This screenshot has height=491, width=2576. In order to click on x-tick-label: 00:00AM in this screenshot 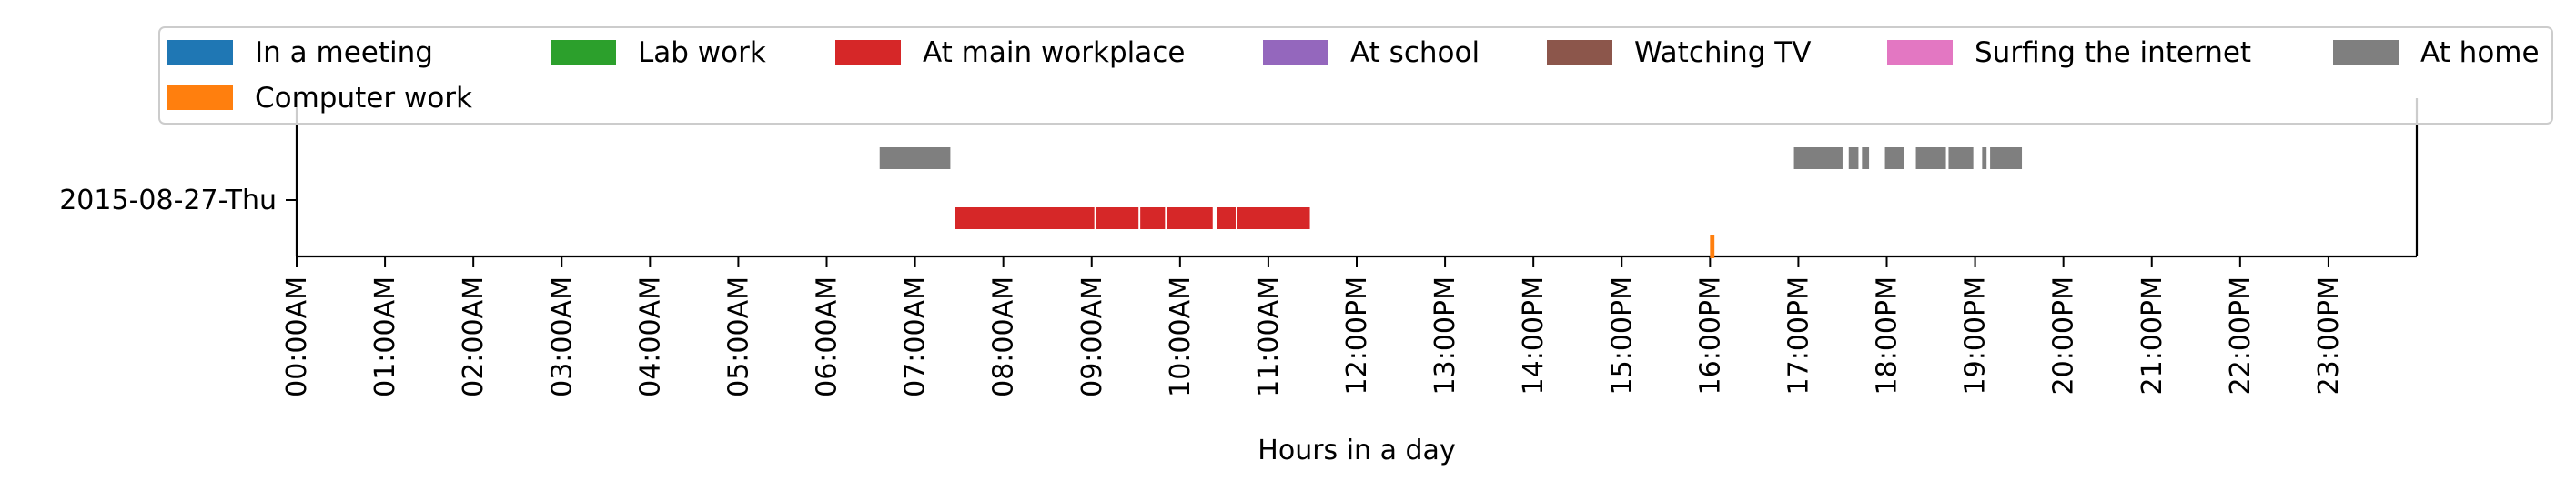, I will do `click(297, 336)`.